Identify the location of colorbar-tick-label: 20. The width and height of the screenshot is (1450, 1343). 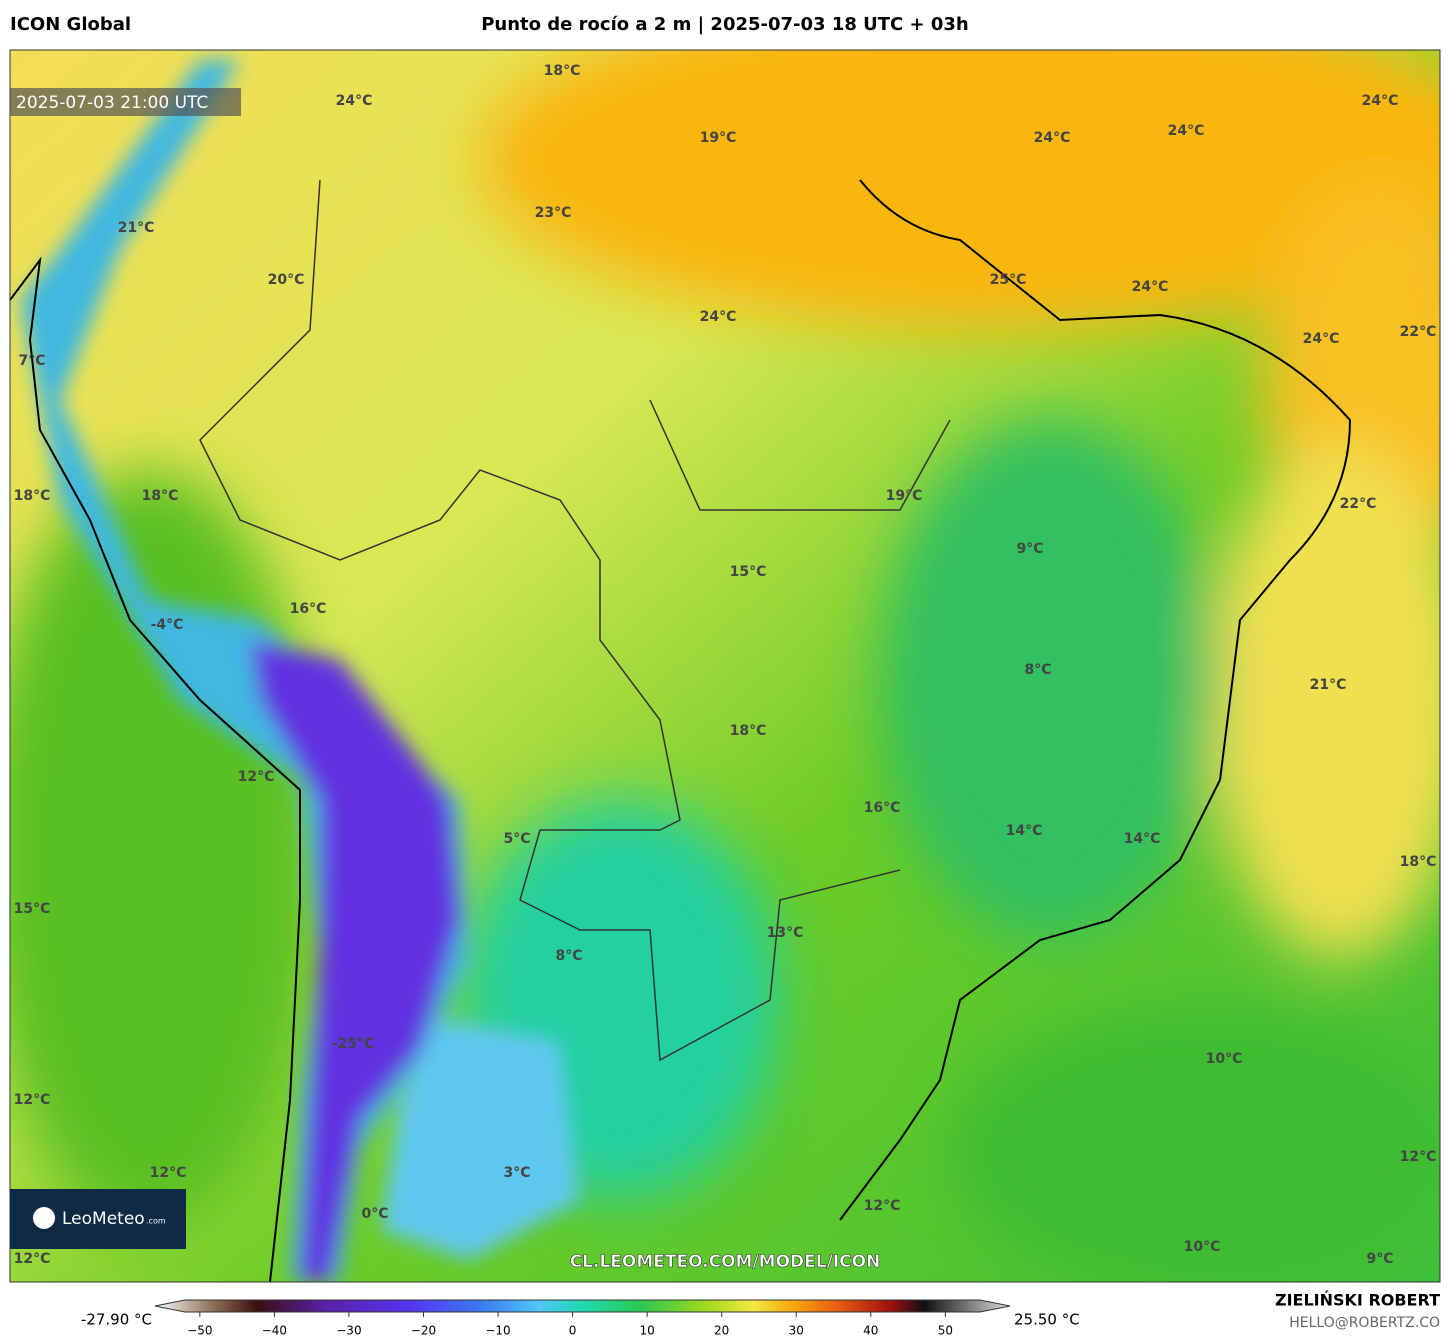
(721, 1331).